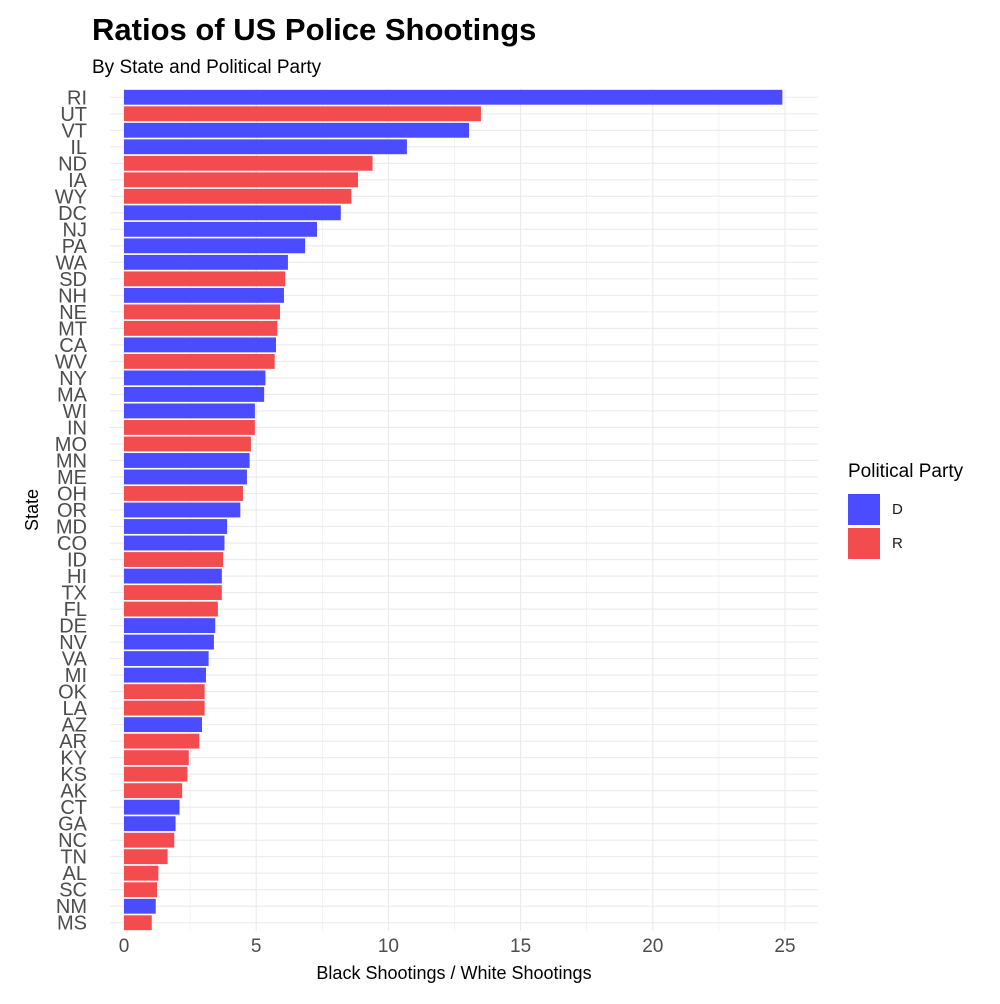  Describe the element at coordinates (72, 395) in the screenshot. I see `y-tick-label: MA` at that location.